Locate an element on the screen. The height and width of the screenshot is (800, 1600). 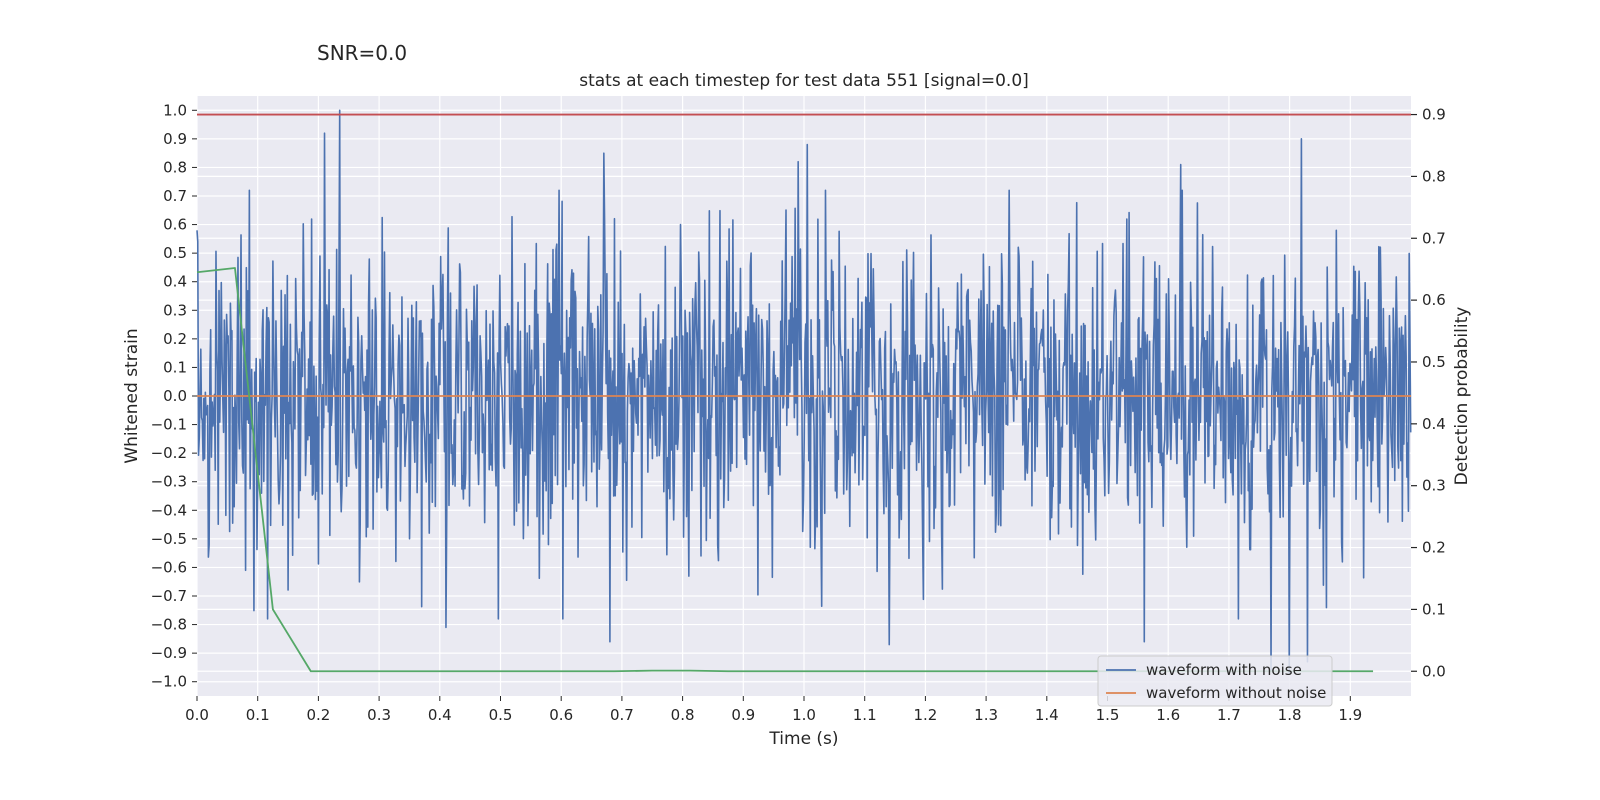
y-right-tick-label: 0.9 is located at coordinates (1434, 115).